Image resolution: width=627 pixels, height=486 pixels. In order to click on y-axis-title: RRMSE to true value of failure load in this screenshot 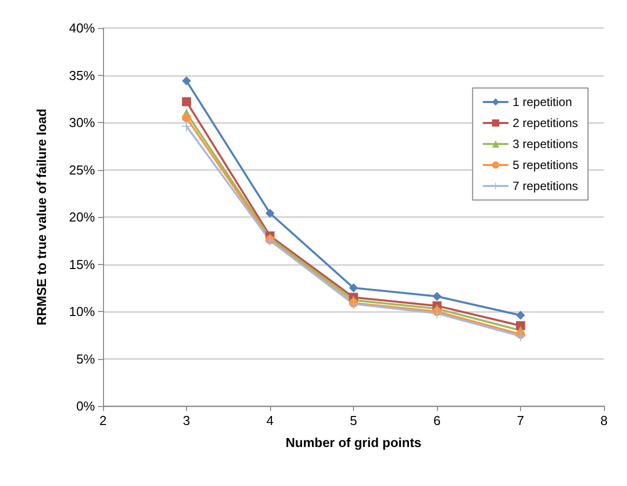, I will do `click(41, 217)`.